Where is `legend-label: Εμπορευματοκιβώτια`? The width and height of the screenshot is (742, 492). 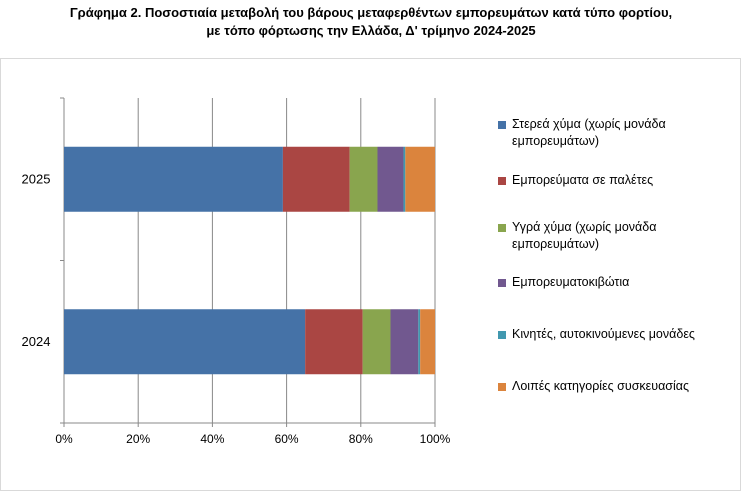
legend-label: Εμπορευματοκιβώτια is located at coordinates (571, 282).